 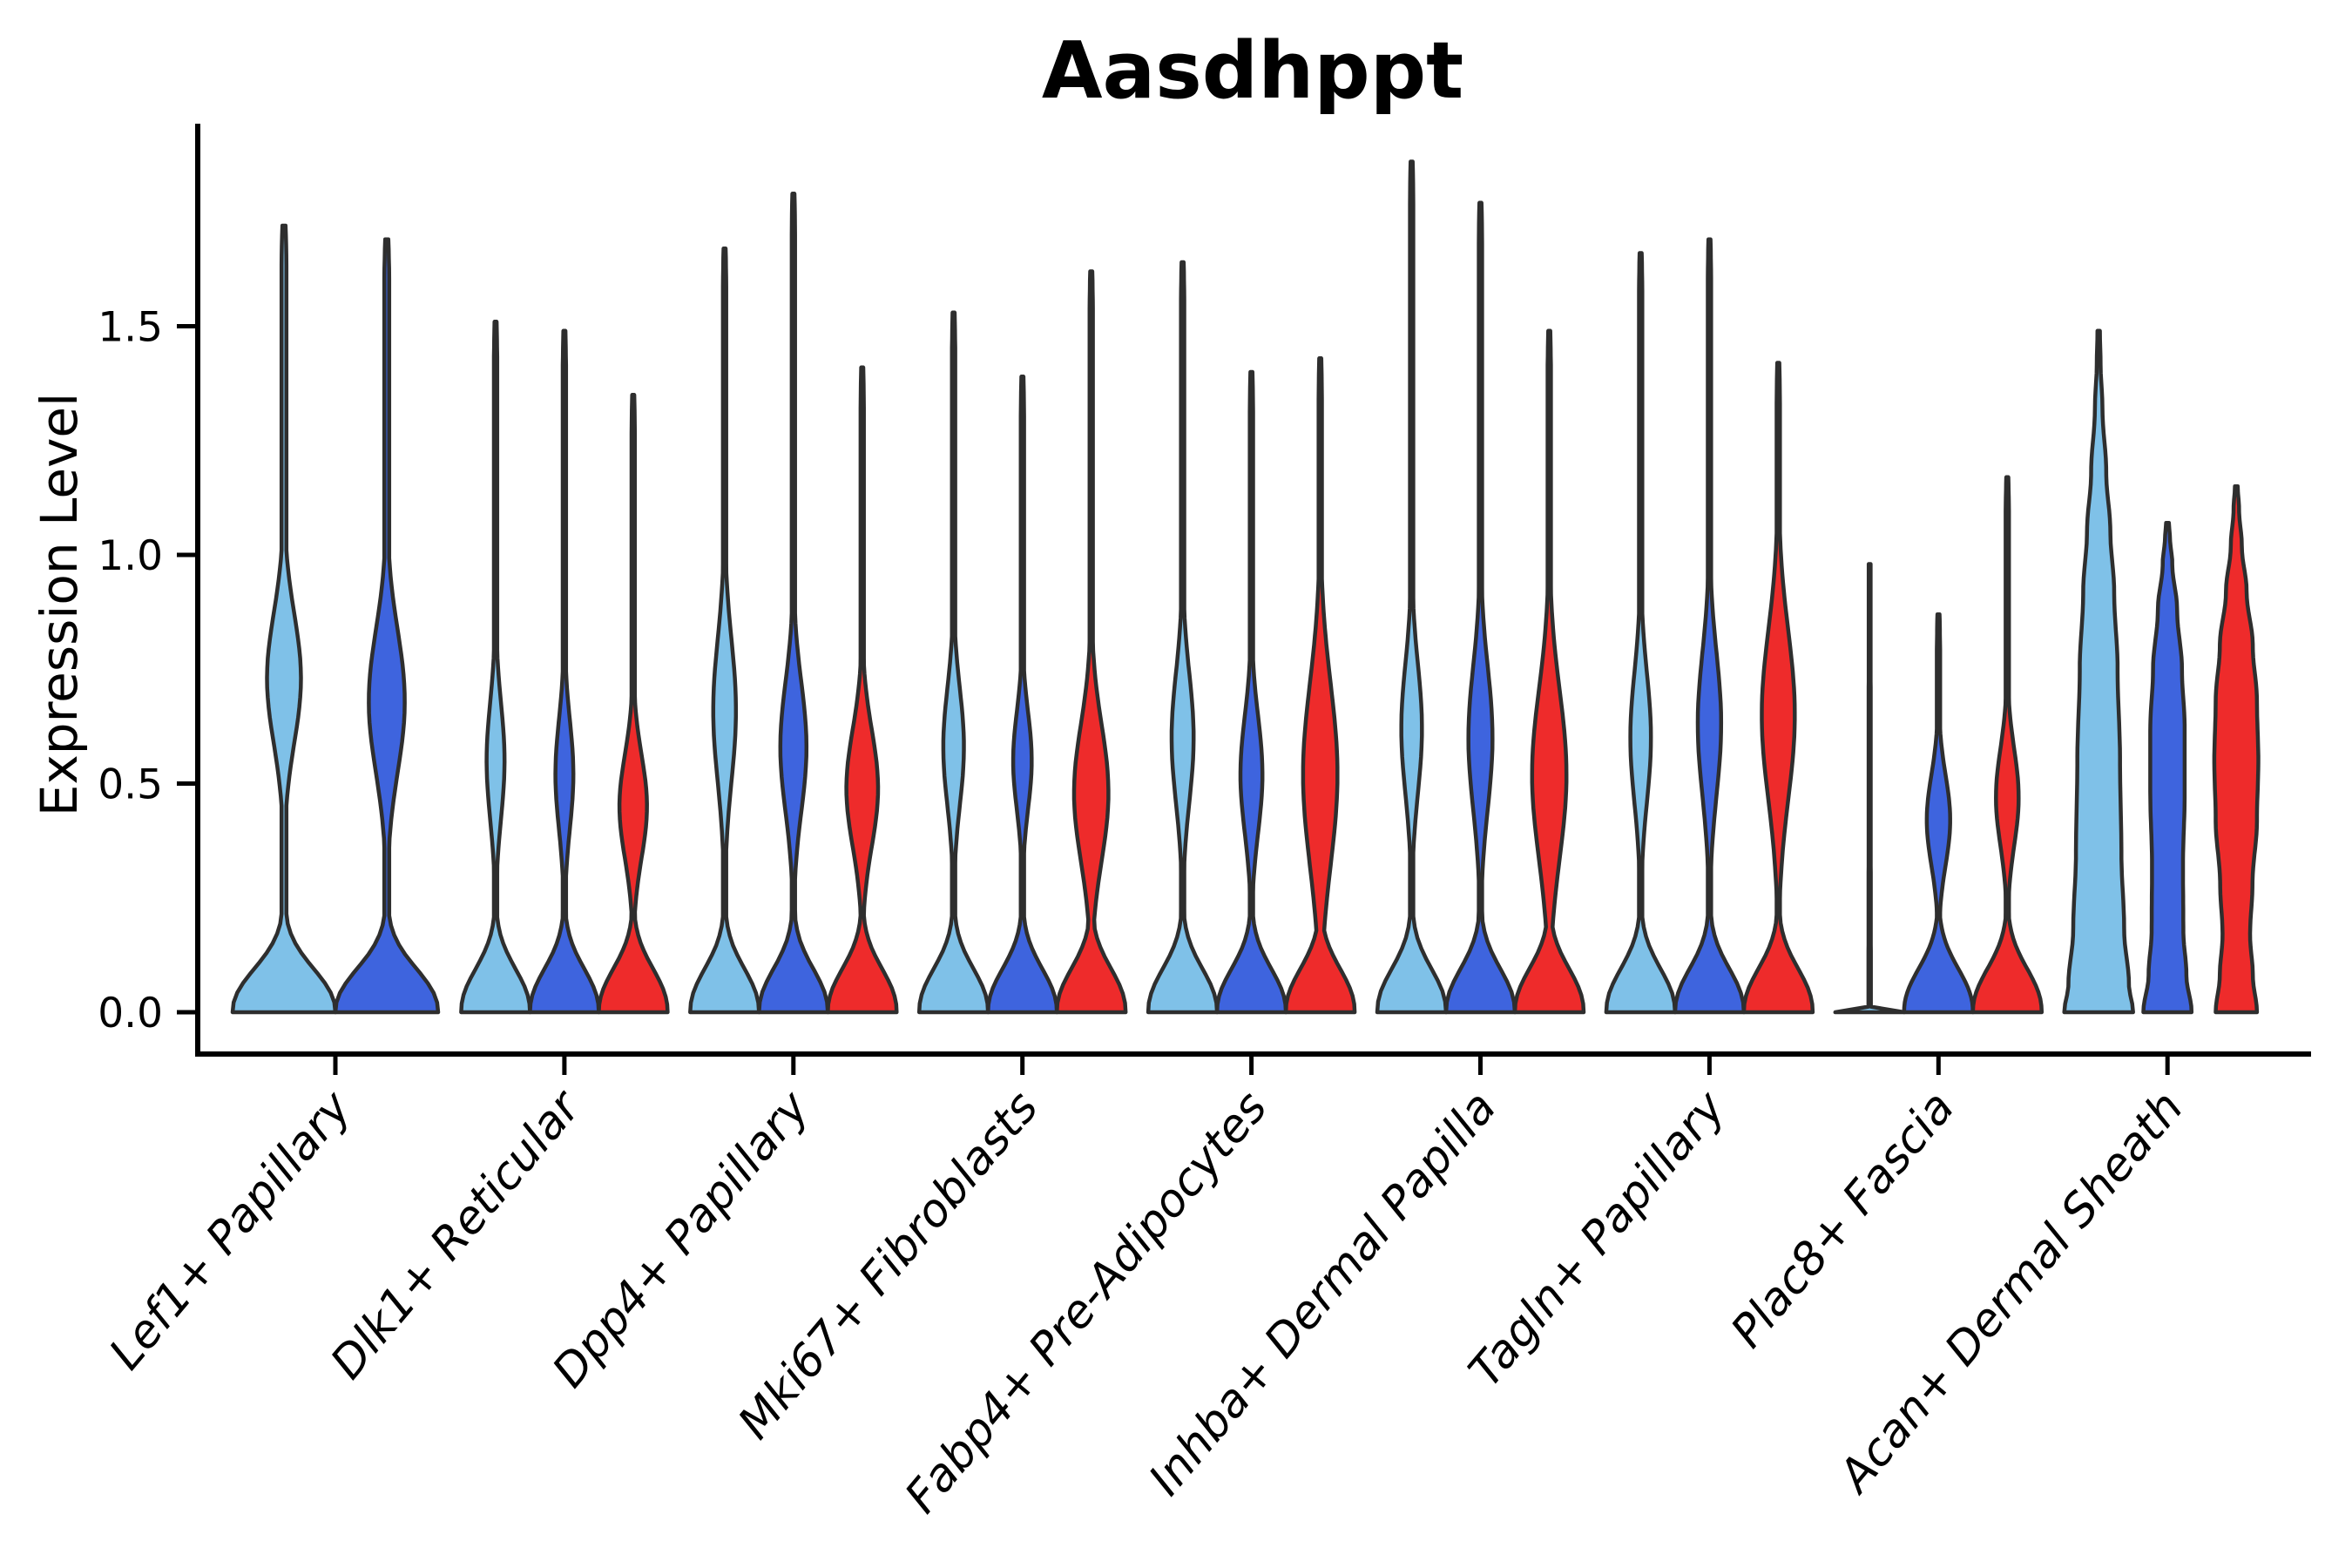 What do you see at coordinates (387, 626) in the screenshot?
I see `violin-lef1-papillary-dark_blue` at bounding box center [387, 626].